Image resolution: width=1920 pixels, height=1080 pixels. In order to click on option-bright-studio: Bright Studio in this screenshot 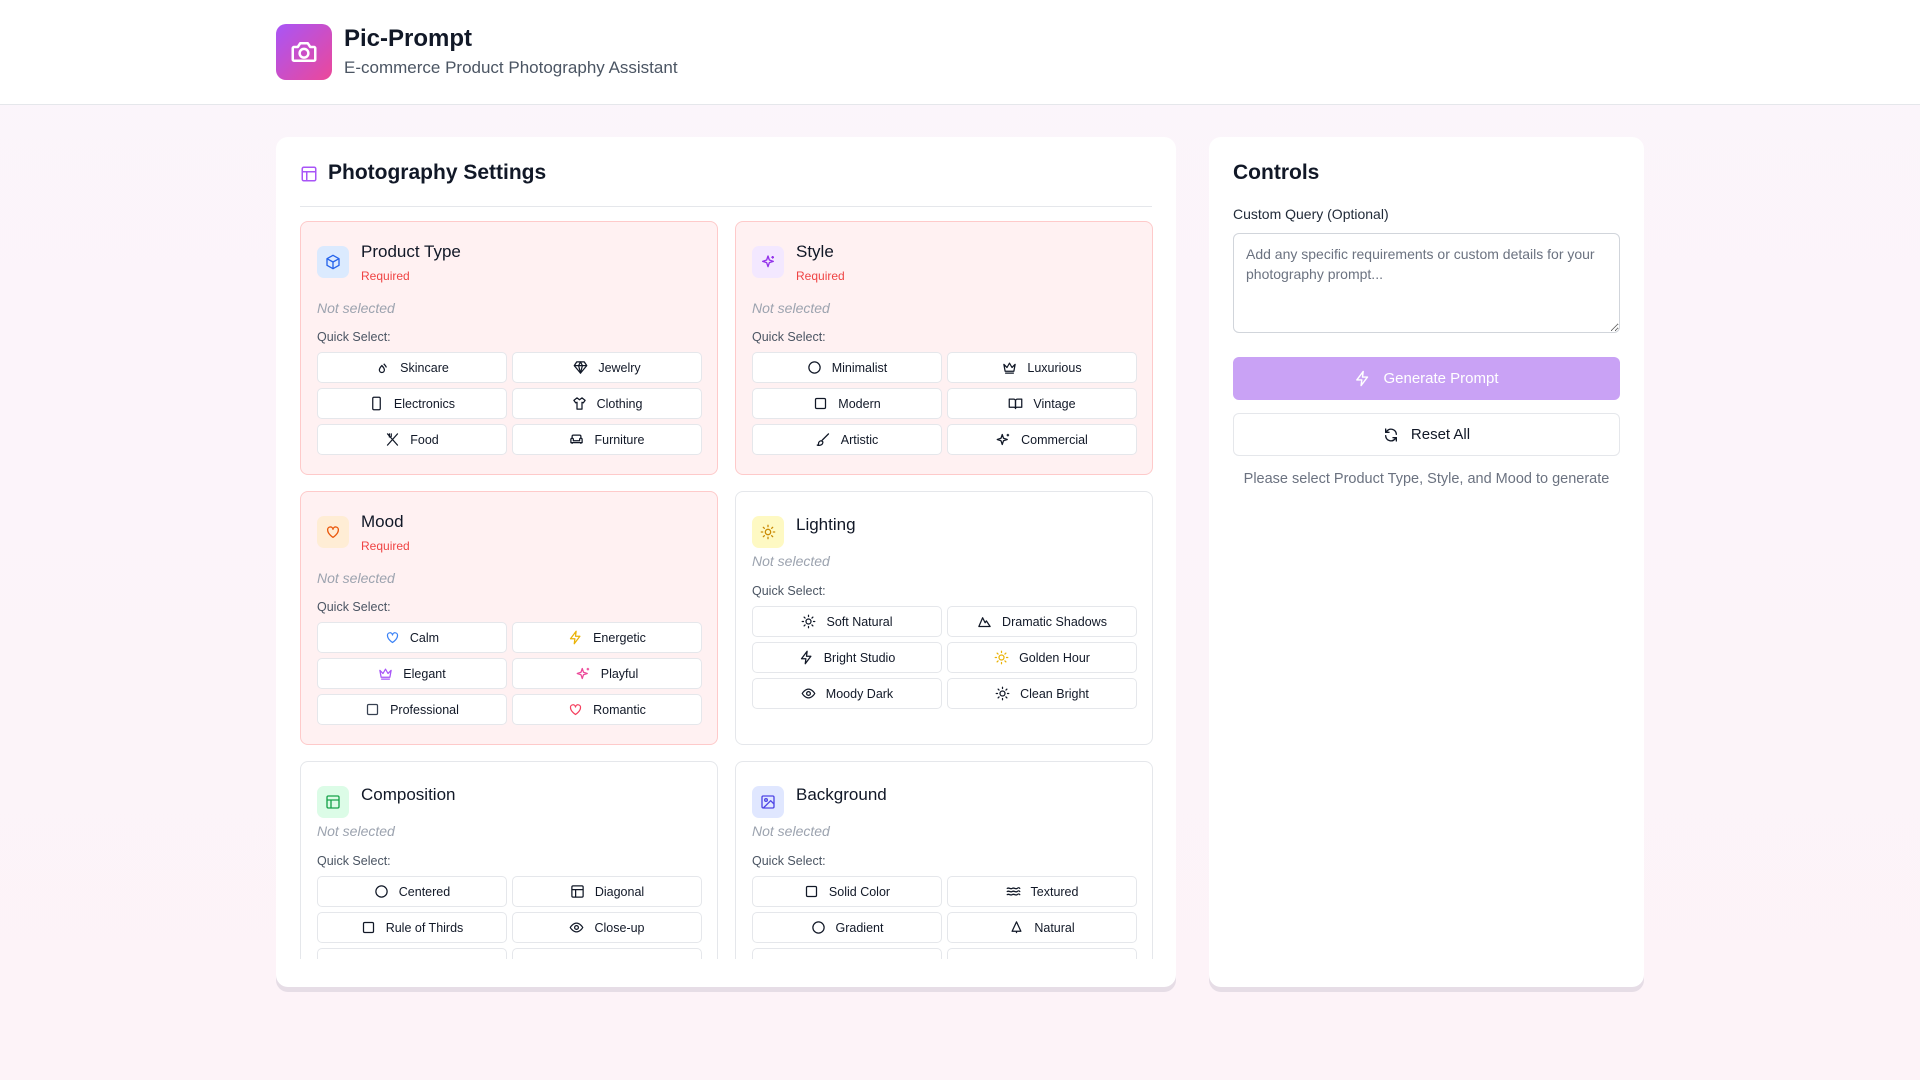, I will do `click(847, 657)`.